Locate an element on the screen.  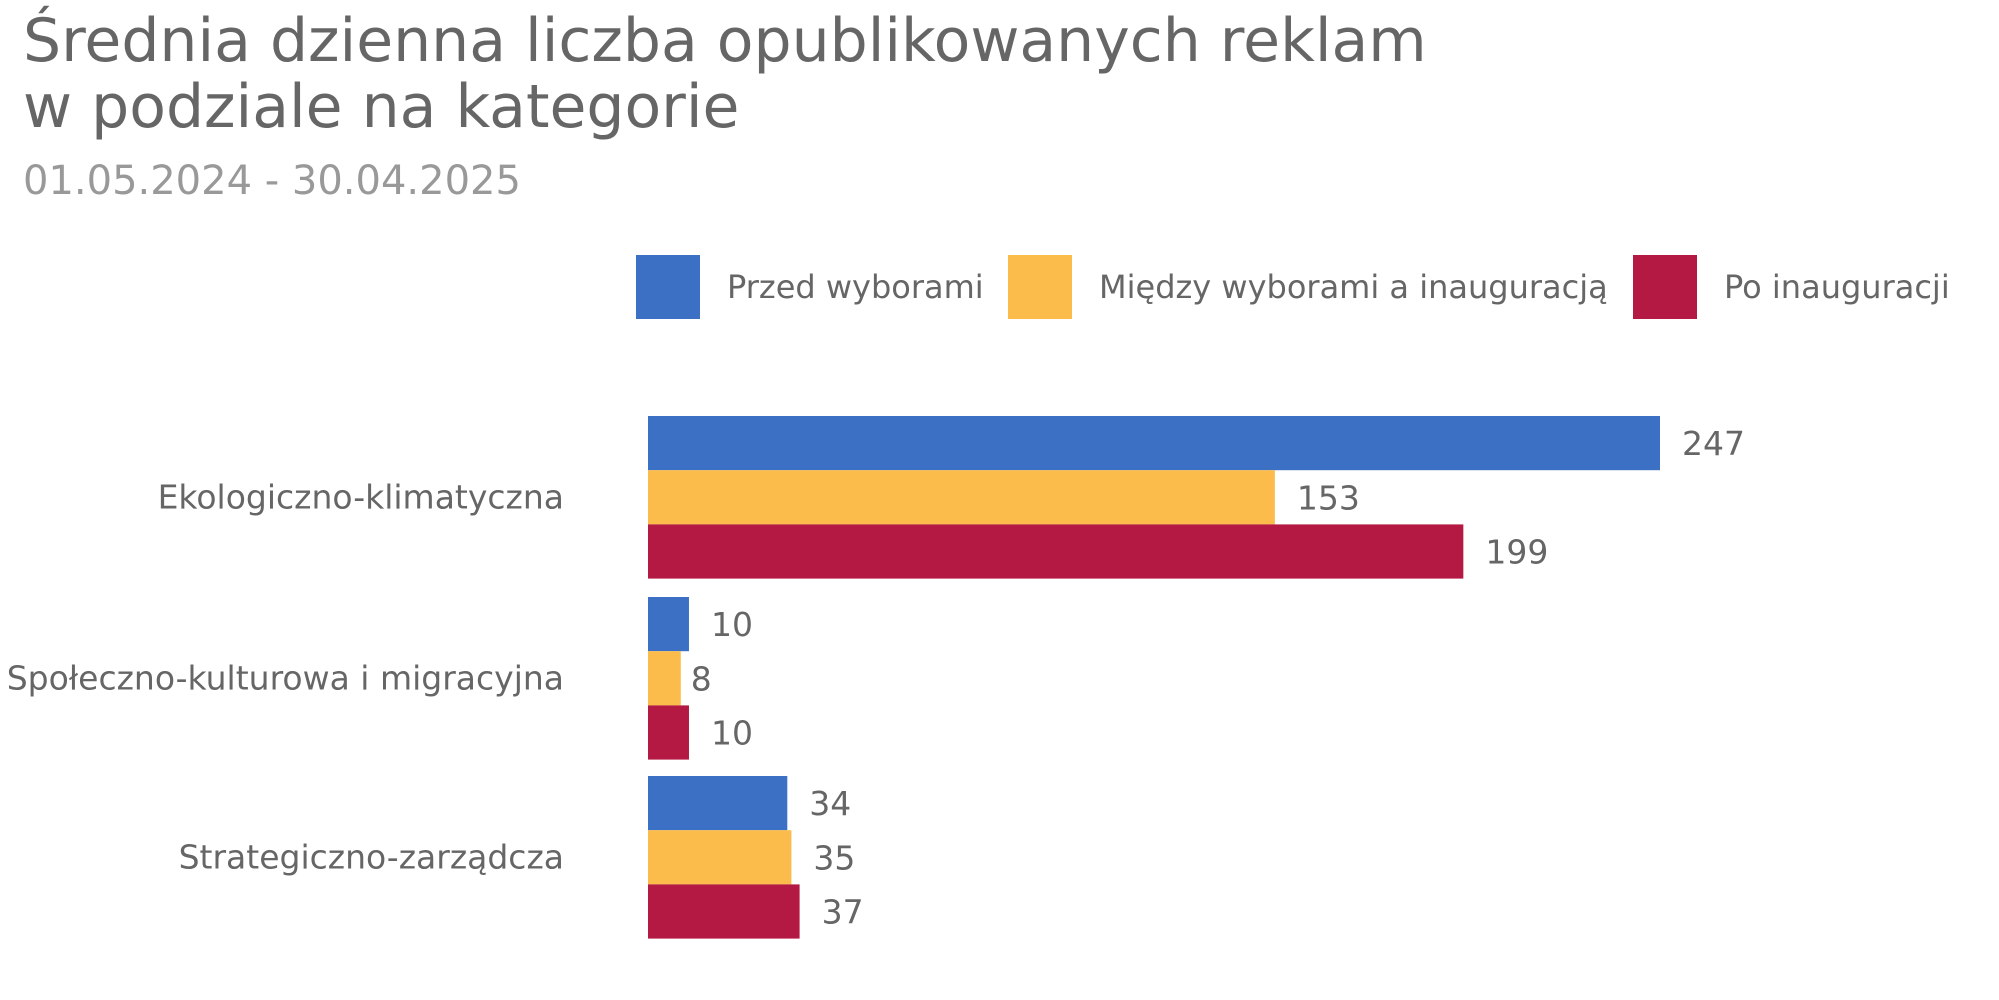
value-label: 35 is located at coordinates (834, 857).